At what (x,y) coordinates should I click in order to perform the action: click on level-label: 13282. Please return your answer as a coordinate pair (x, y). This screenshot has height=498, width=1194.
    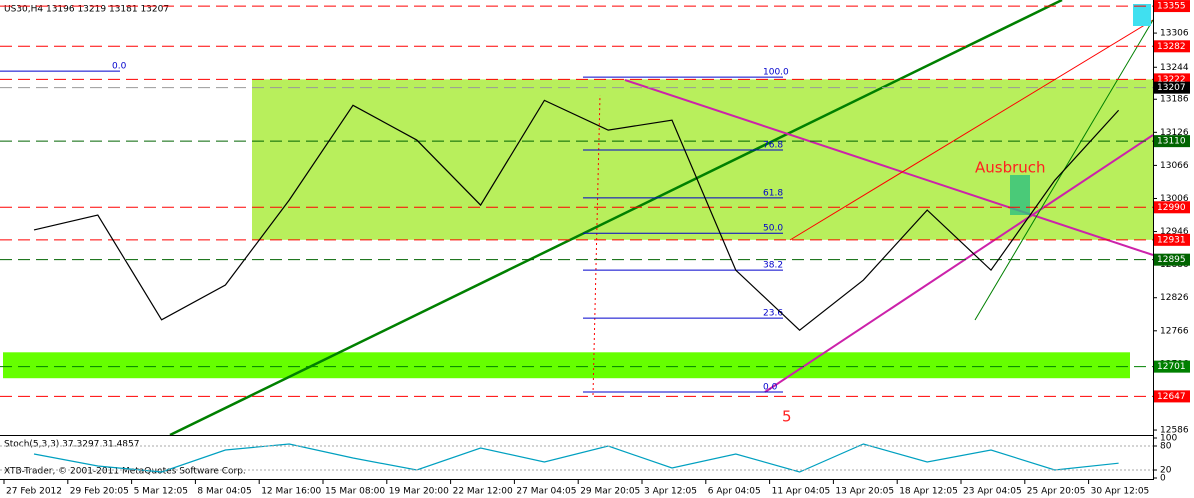
    Looking at the image, I should click on (1171, 47).